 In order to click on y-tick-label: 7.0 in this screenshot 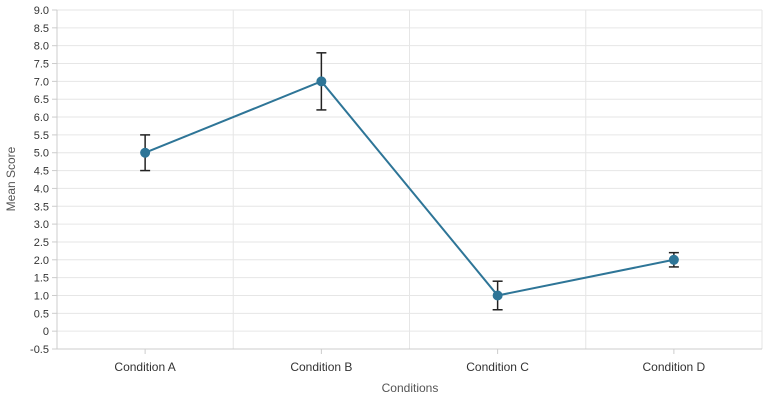, I will do `click(41, 82)`.